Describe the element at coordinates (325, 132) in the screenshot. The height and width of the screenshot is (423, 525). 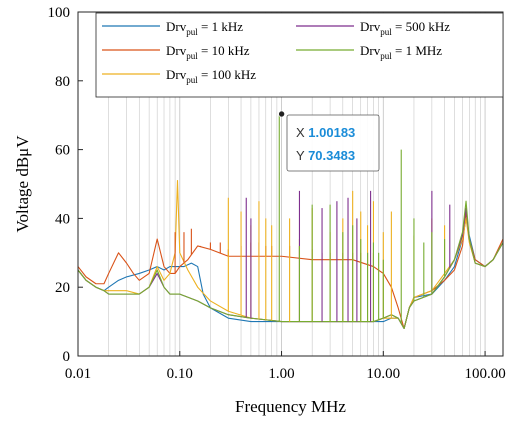
I see `datatip-row: X 1.00183` at that location.